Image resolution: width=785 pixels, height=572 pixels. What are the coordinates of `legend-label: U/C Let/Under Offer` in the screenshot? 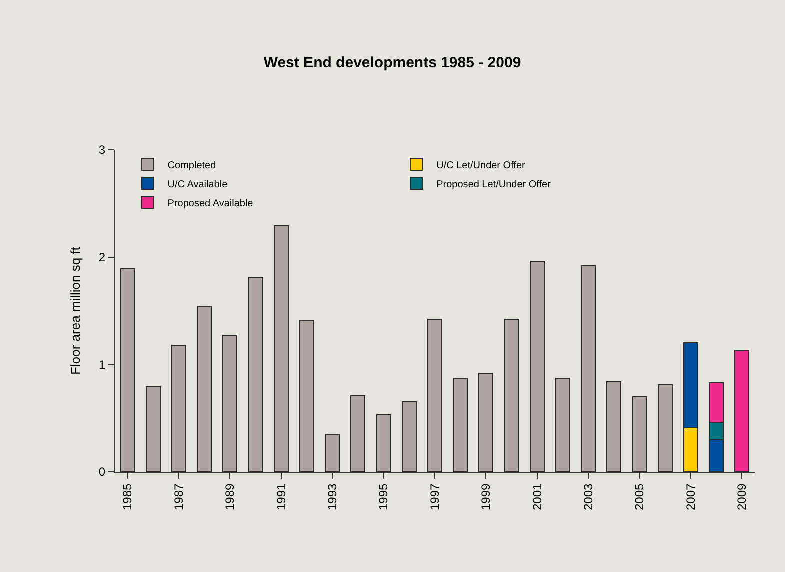 It's located at (481, 166).